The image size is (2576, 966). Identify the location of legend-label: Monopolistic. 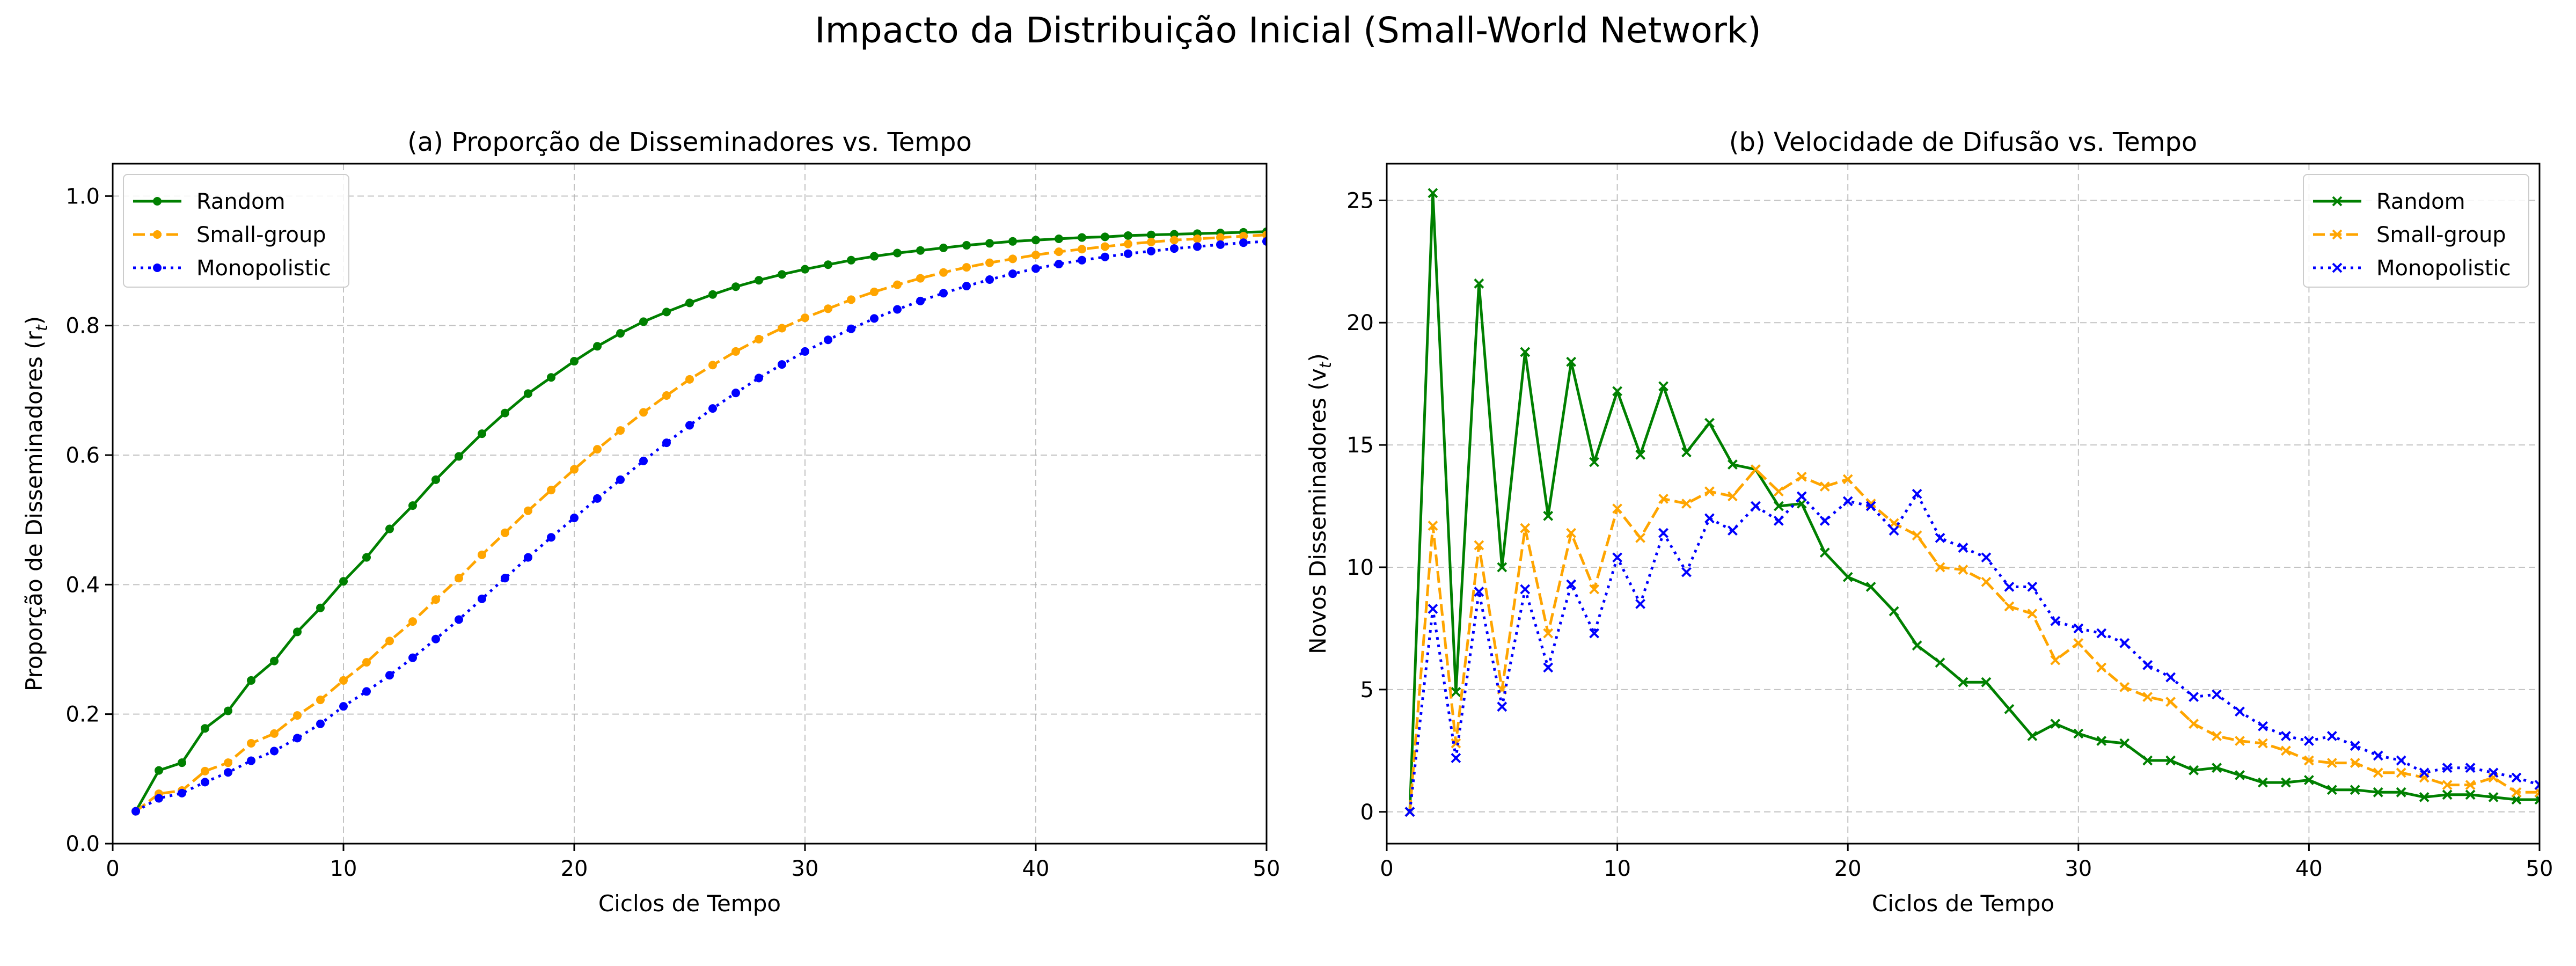
(263, 268).